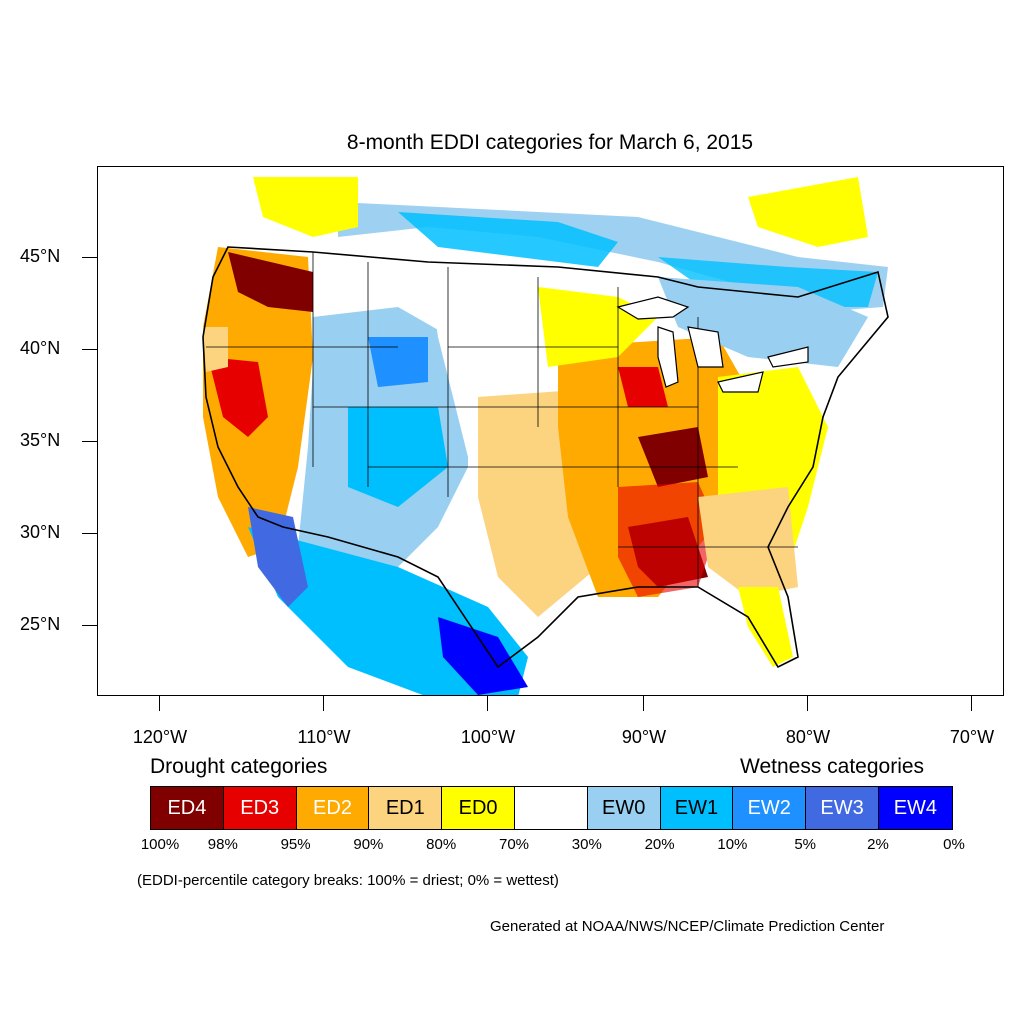 Image resolution: width=1024 pixels, height=1024 pixels. I want to click on great-lakes, so click(712, 344).